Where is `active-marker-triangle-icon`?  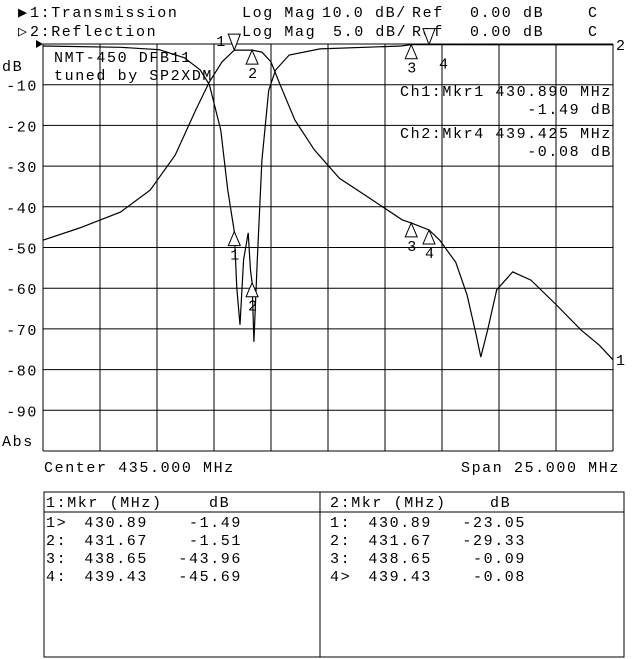 active-marker-triangle-icon is located at coordinates (429, 37).